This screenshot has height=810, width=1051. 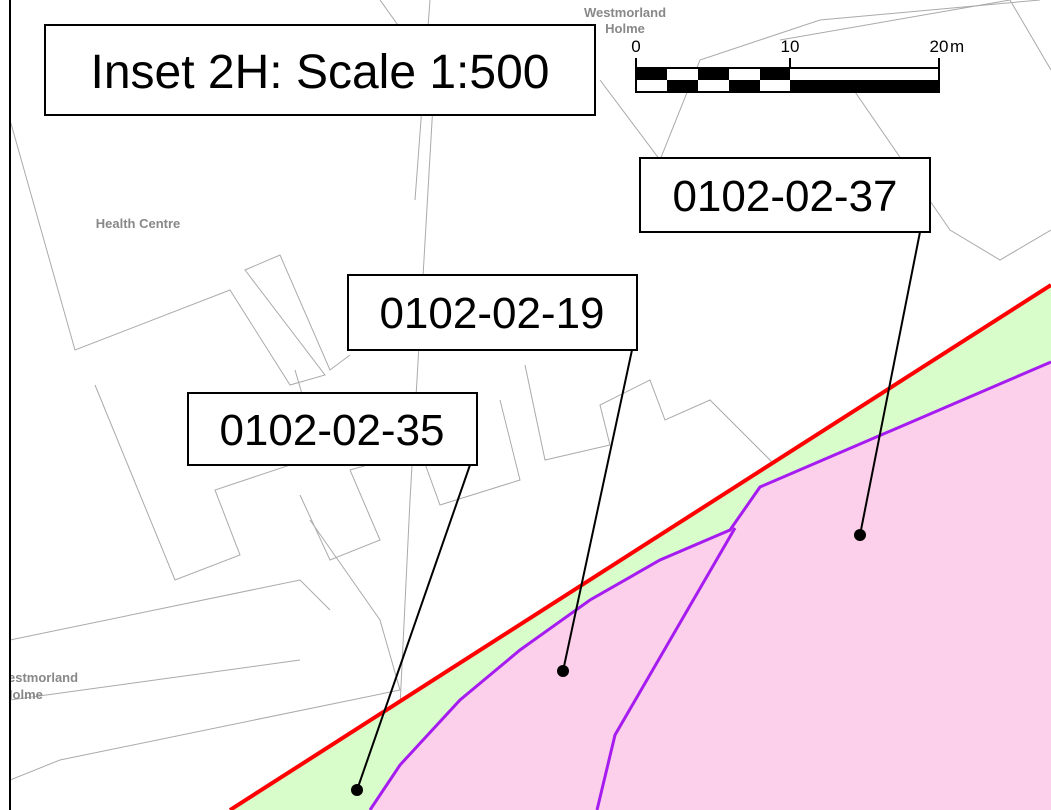 What do you see at coordinates (635, 46) in the screenshot?
I see `scale-label: 0` at bounding box center [635, 46].